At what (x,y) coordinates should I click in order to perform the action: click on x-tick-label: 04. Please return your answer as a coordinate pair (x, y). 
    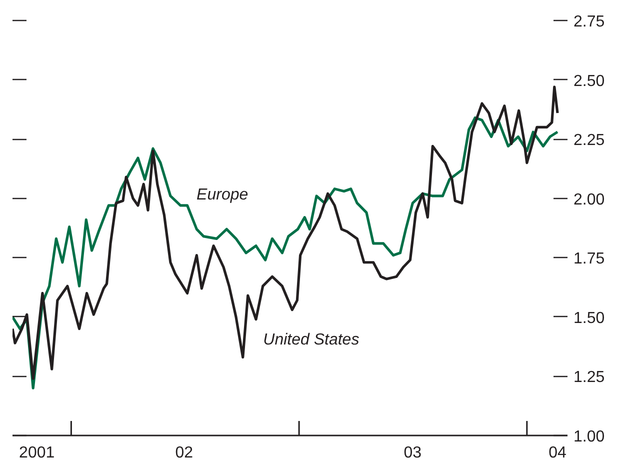
    Looking at the image, I should click on (557, 452).